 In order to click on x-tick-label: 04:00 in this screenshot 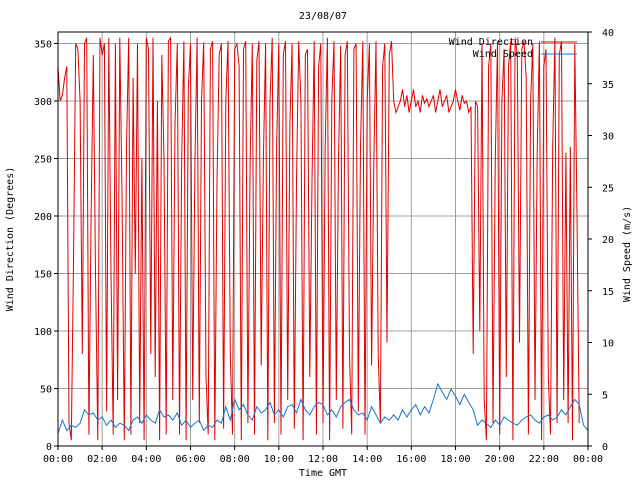, I will do `click(146, 459)`.